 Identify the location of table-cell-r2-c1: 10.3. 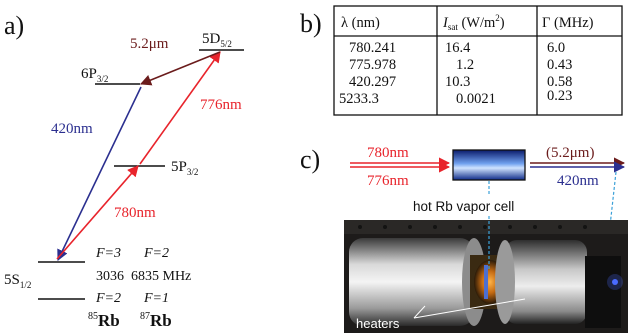
(457, 82).